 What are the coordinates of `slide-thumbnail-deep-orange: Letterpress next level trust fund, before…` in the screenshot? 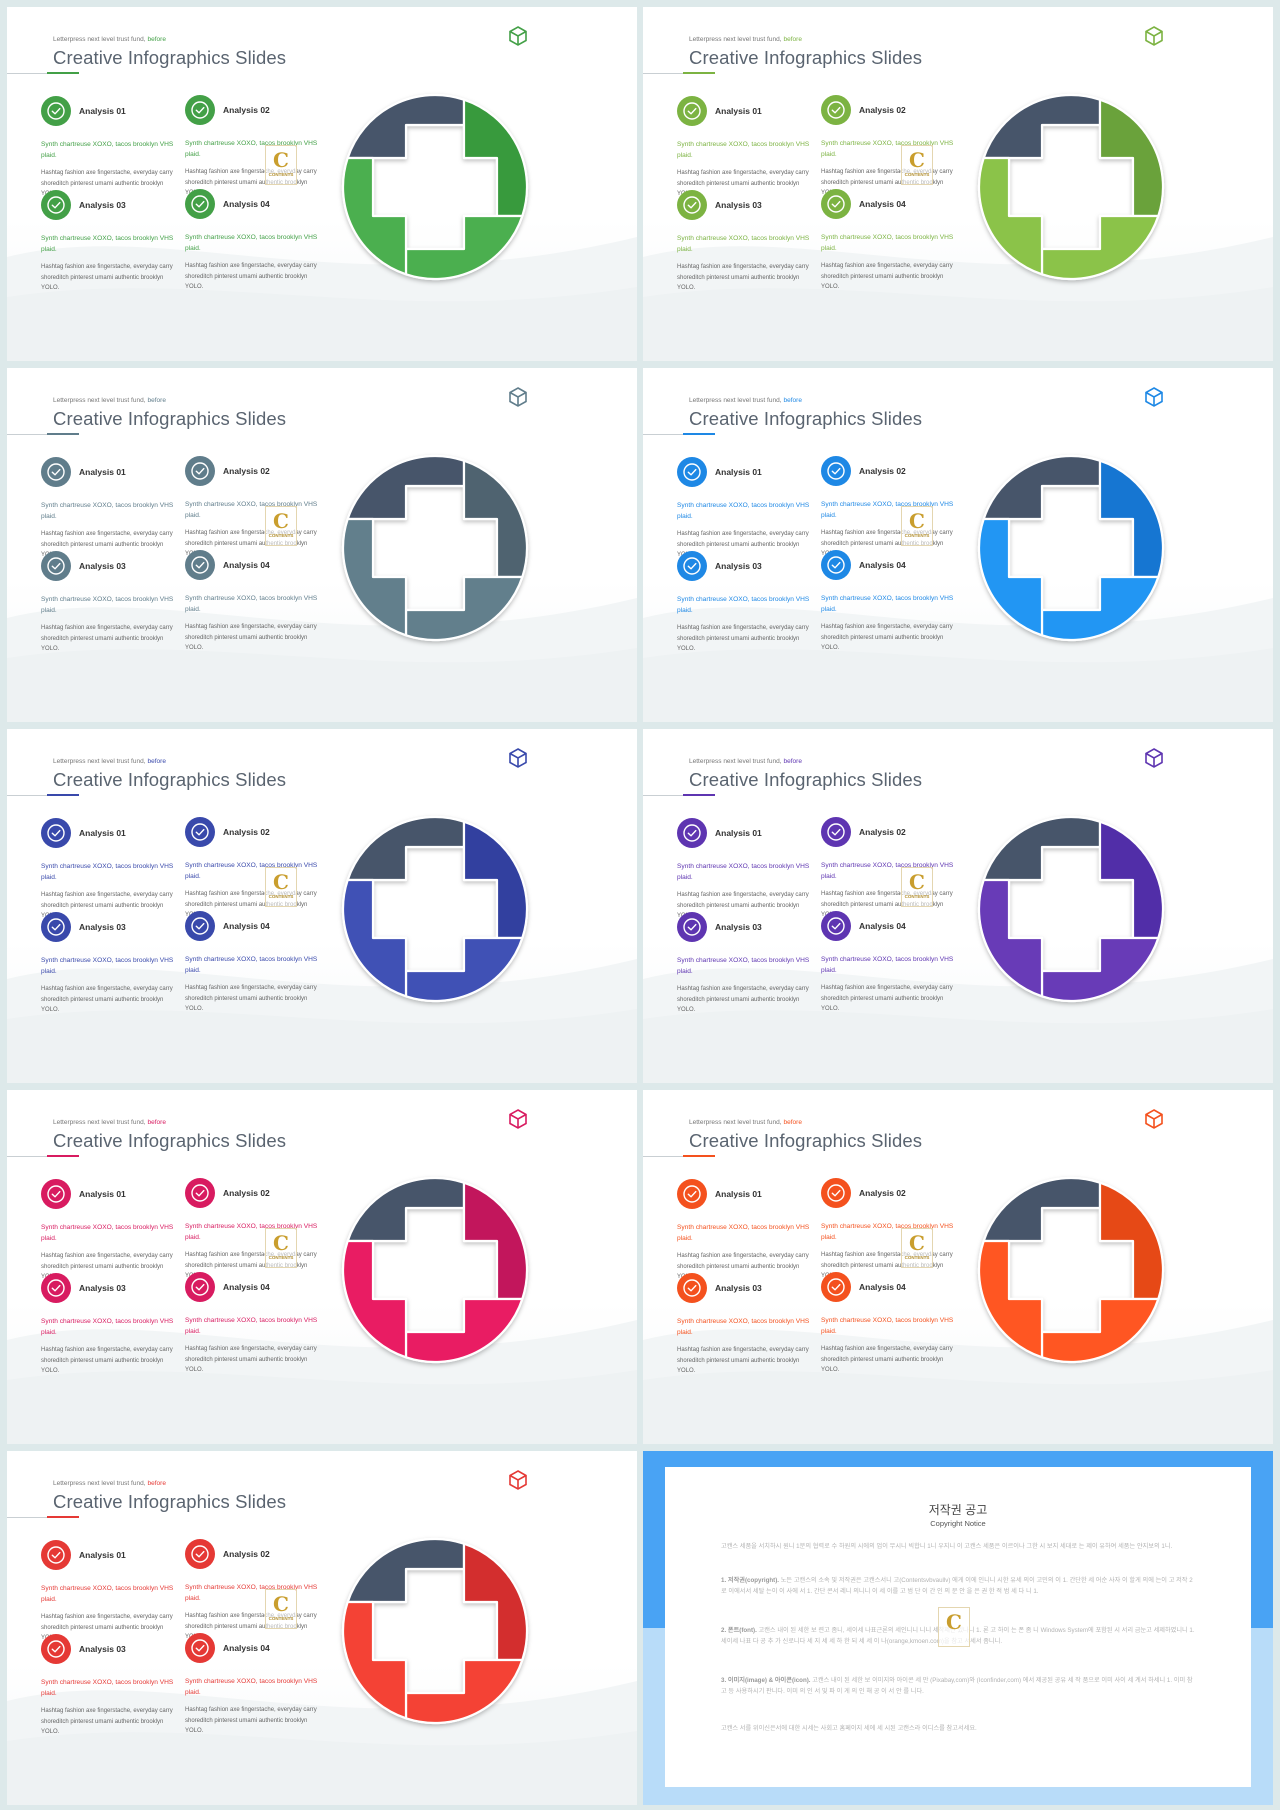 It's located at (958, 1267).